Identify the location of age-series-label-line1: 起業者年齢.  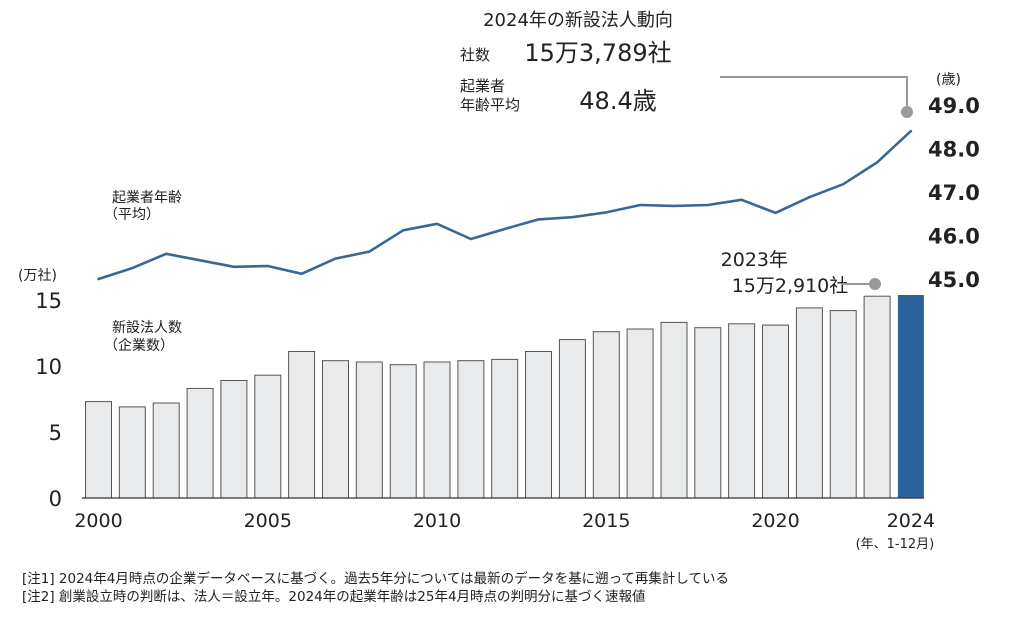
(147, 198).